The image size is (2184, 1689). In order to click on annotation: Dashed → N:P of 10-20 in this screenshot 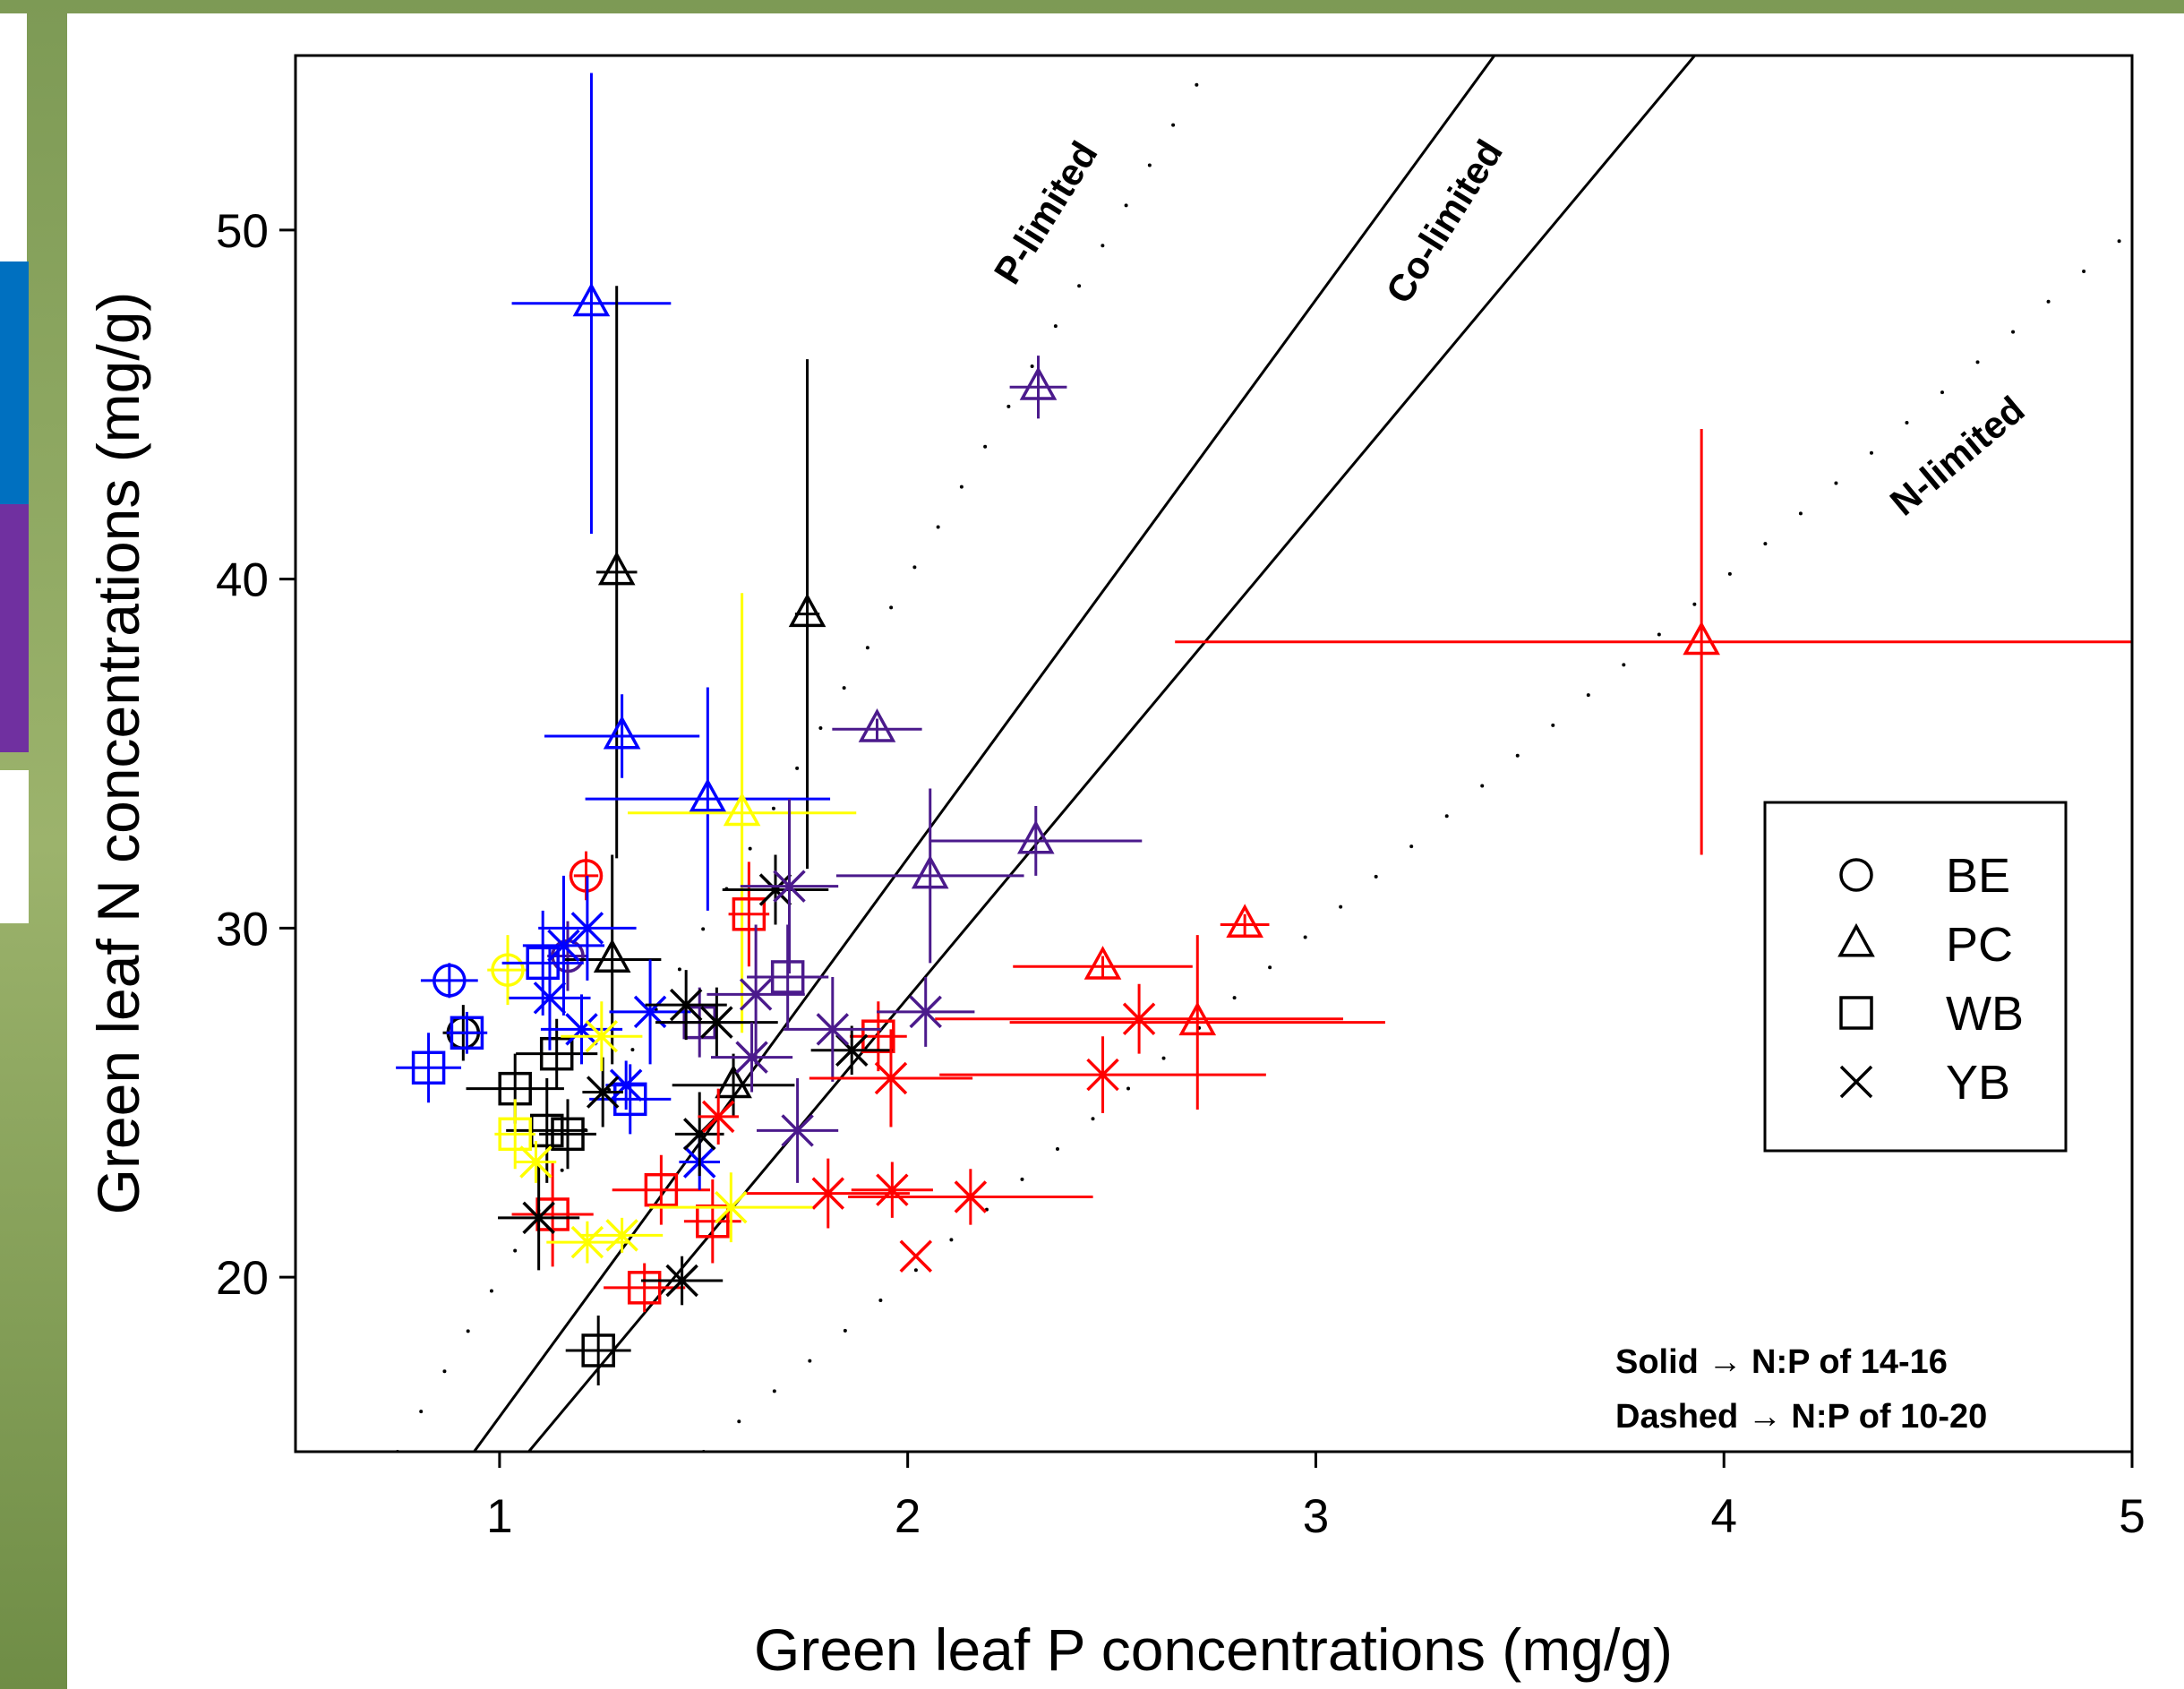, I will do `click(1801, 1417)`.